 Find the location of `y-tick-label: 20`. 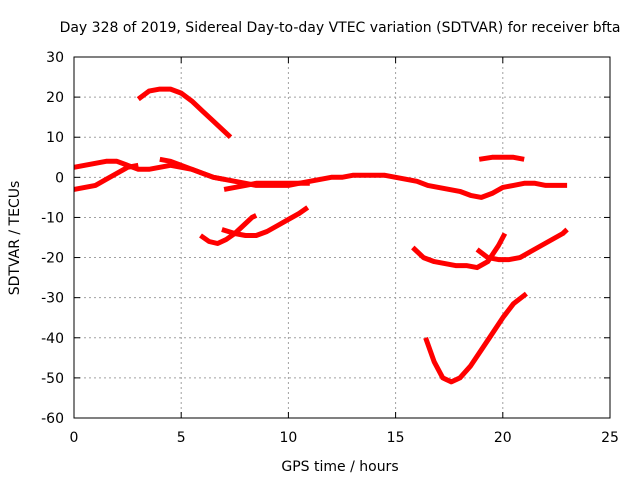

y-tick-label: 20 is located at coordinates (55, 98).